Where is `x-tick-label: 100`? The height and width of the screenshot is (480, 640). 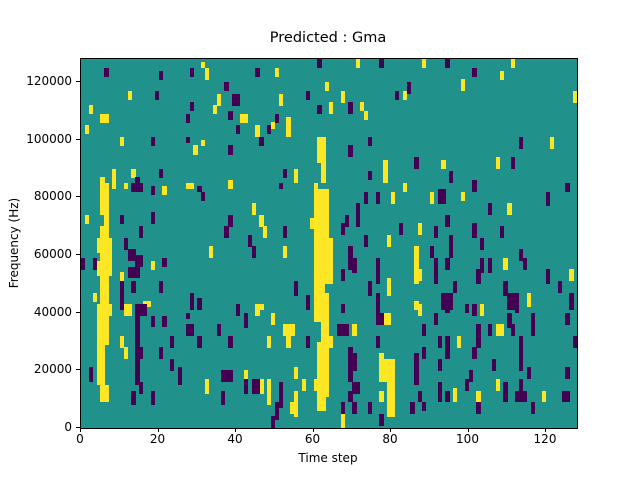
x-tick-label: 100 is located at coordinates (467, 439).